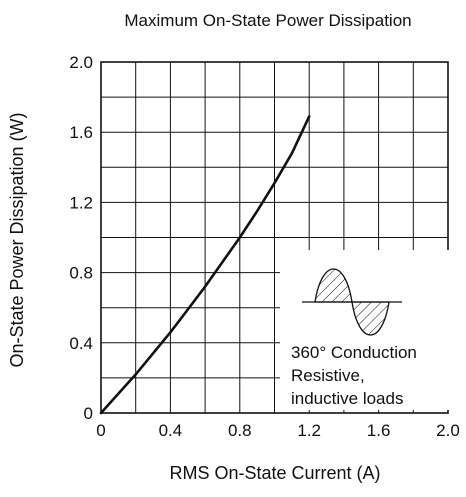 The height and width of the screenshot is (497, 466). I want to click on y-tick-label: 2.0, so click(81, 62).